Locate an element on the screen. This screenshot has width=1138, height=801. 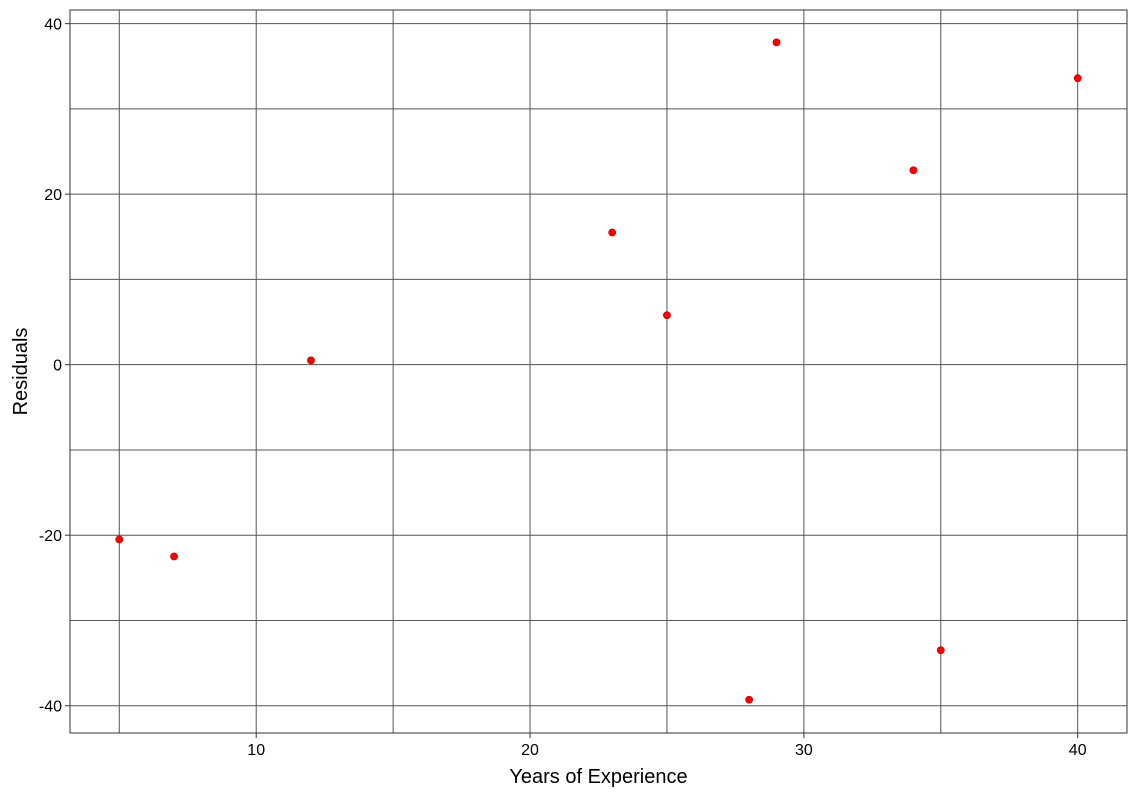
y-tick-label: 40 is located at coordinates (53, 25).